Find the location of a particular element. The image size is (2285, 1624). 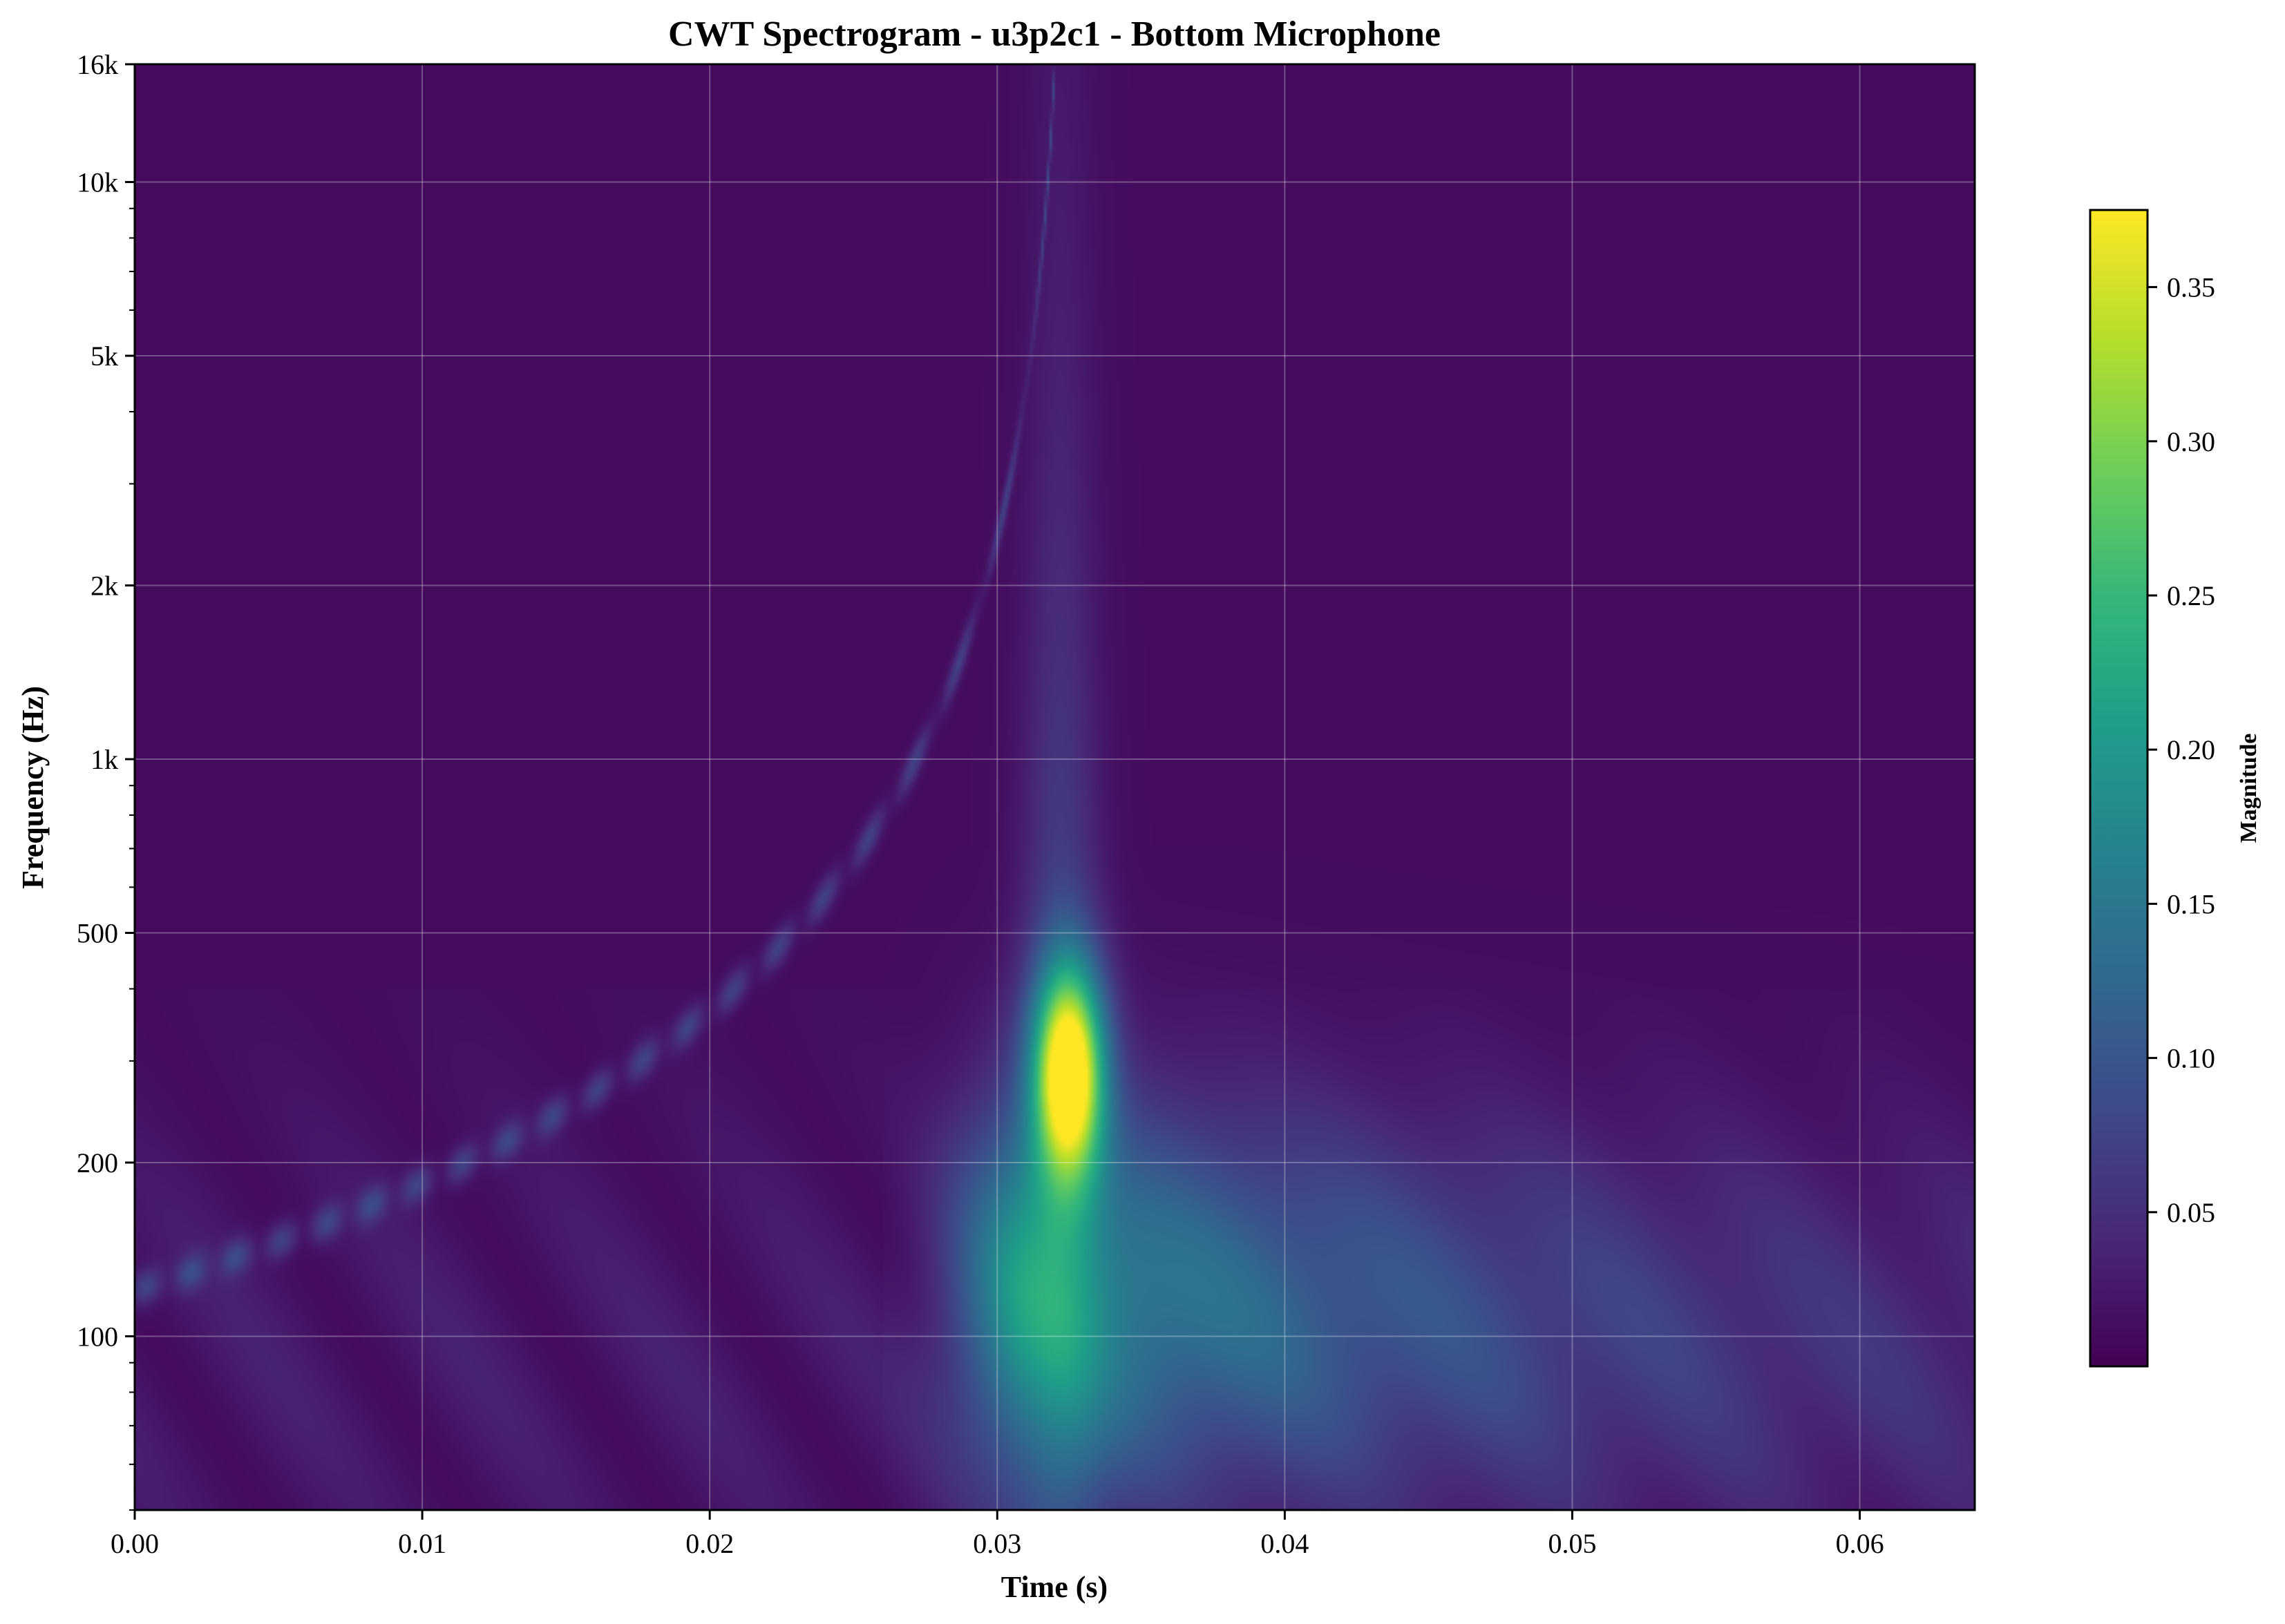

x-axis: 0.00 0.01 0.02 0.03 0.04 0.05 0.06 is located at coordinates (998, 1534).